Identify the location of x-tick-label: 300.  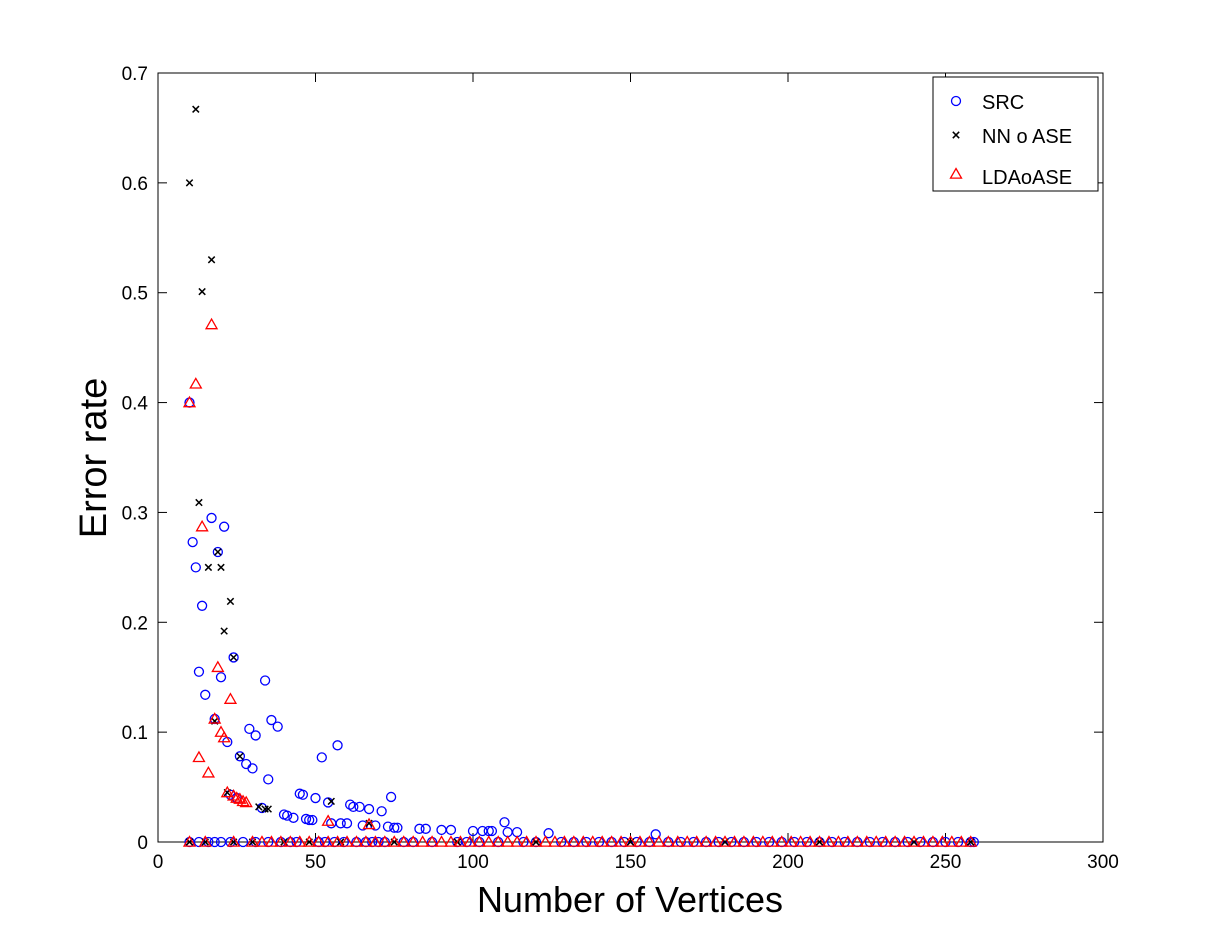
(1103, 862).